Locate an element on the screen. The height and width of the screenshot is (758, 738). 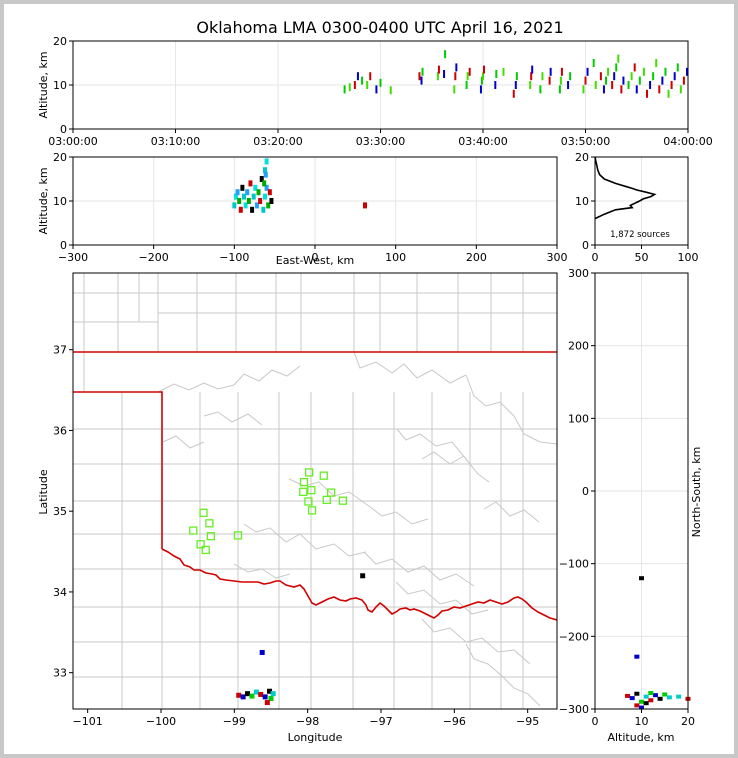
plan-view-points is located at coordinates (301, 639).